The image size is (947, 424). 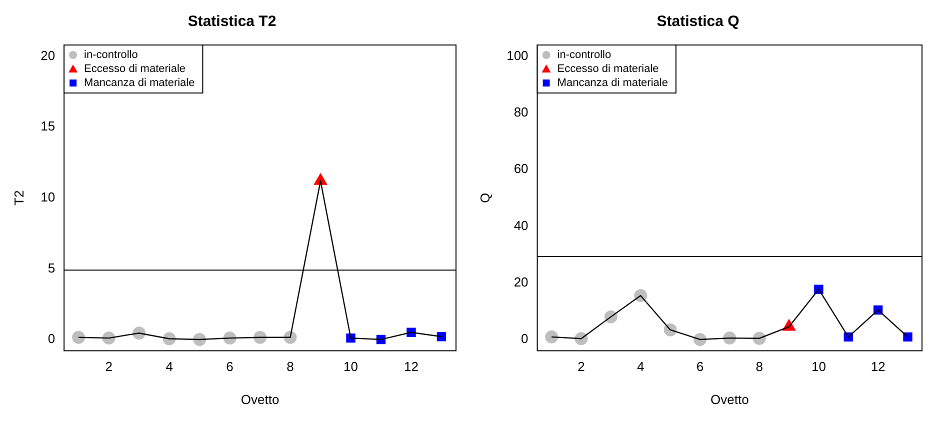 I want to click on y-tick-label: 5, so click(x=52, y=268).